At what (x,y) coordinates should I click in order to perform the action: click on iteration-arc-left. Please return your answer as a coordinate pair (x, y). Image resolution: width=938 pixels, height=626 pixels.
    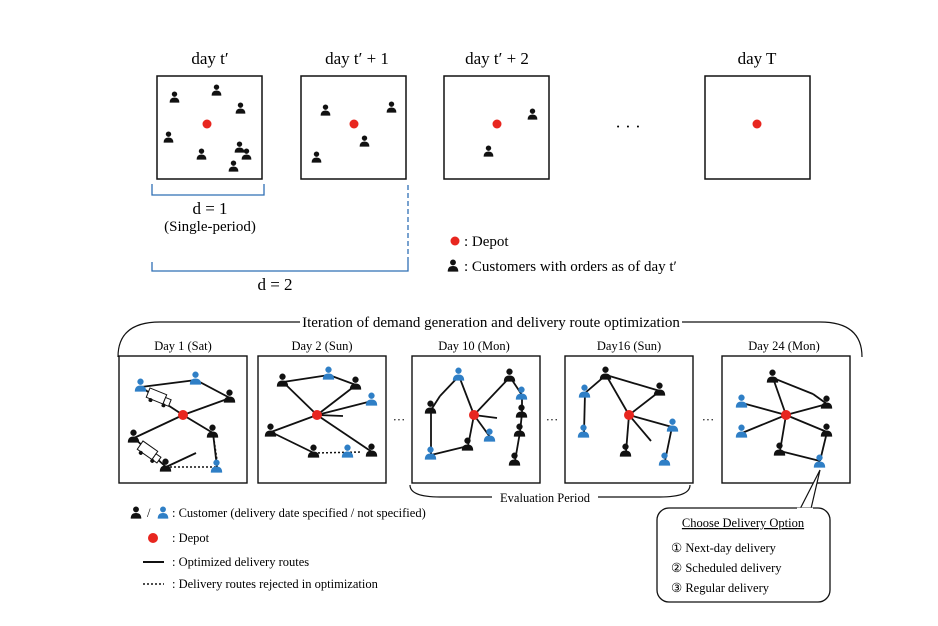
    Looking at the image, I should click on (208, 339).